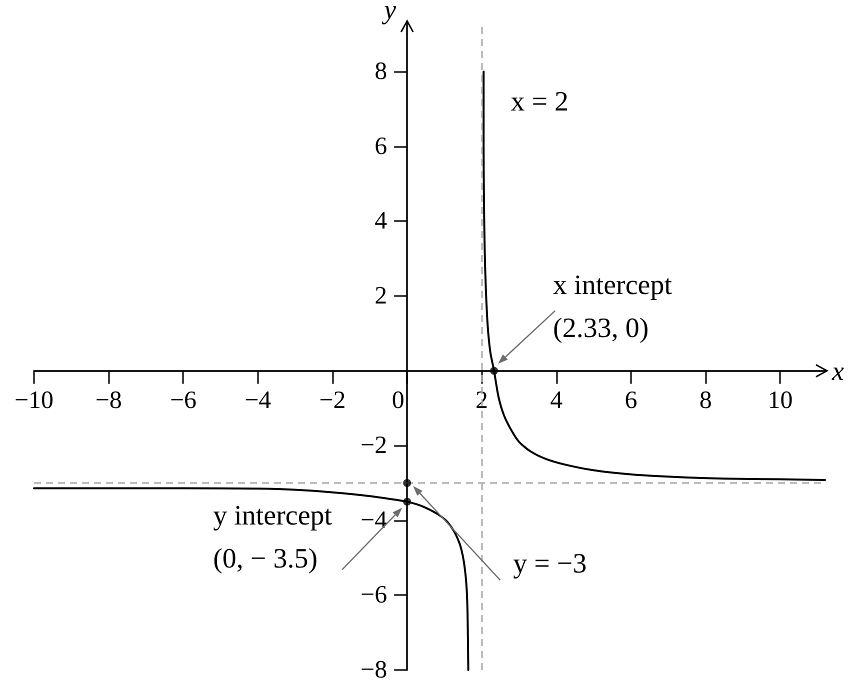 This screenshot has height=684, width=855. Describe the element at coordinates (631, 400) in the screenshot. I see `x-tick-label: 6` at that location.